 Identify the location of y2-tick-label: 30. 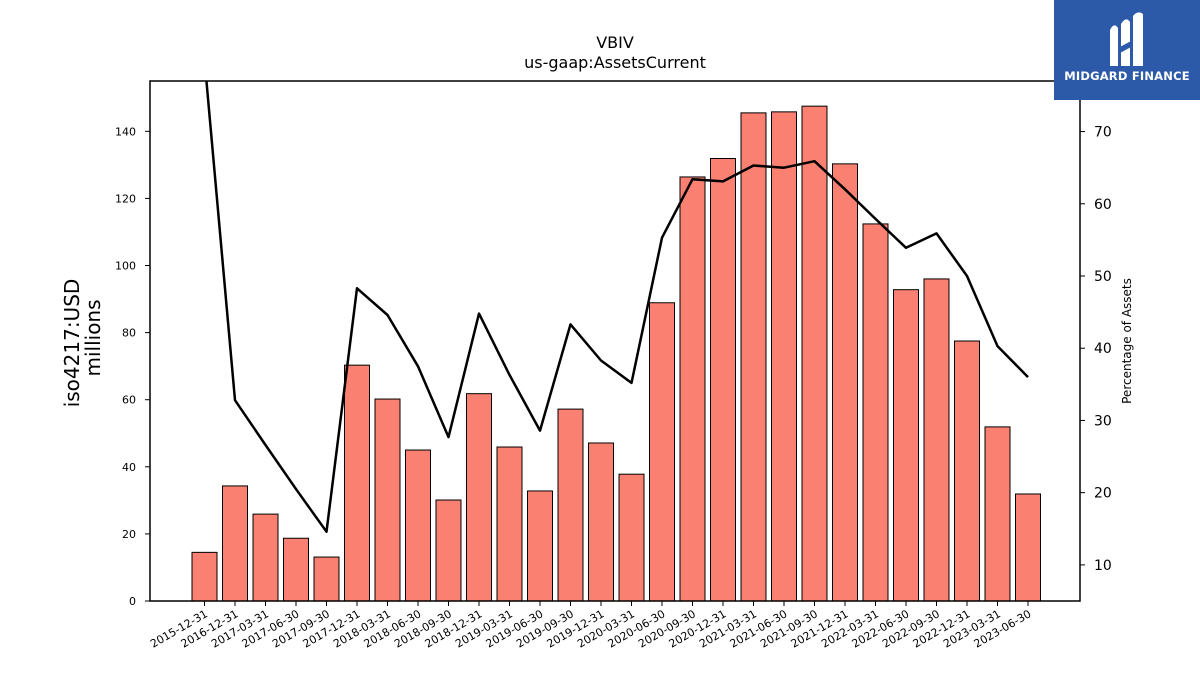
(1103, 421).